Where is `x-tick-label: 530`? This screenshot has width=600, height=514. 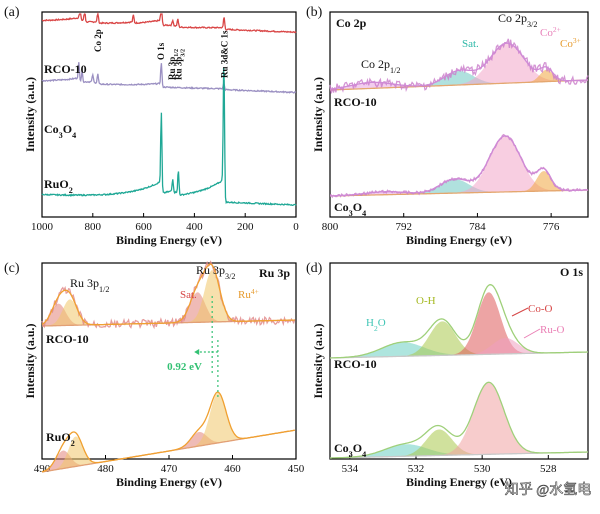
x-tick-label: 530 is located at coordinates (482, 469).